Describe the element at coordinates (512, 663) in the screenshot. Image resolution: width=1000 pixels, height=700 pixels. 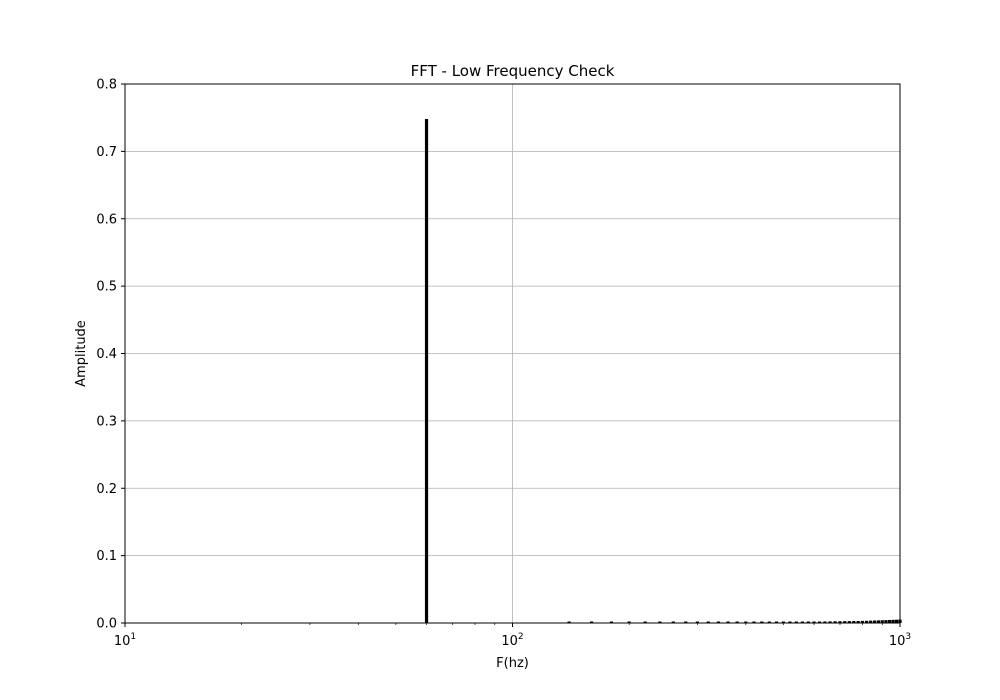
I see `x-axis-label: F(hz)` at that location.